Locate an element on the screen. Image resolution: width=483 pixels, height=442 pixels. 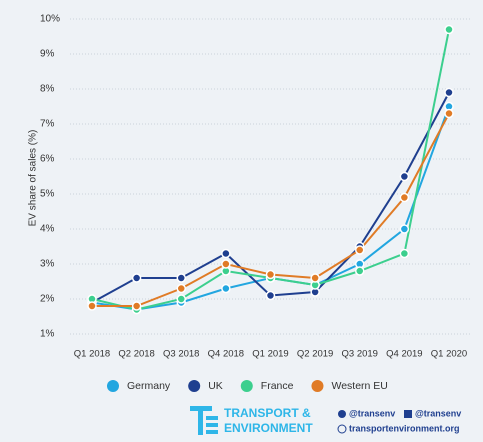
x-tick-label: Q4 2019 is located at coordinates (404, 354).